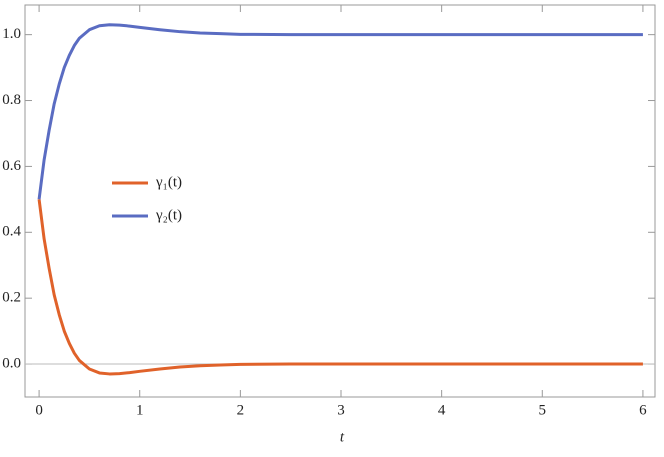  Describe the element at coordinates (11, 100) in the screenshot. I see `y-tick-label: 0.8` at that location.